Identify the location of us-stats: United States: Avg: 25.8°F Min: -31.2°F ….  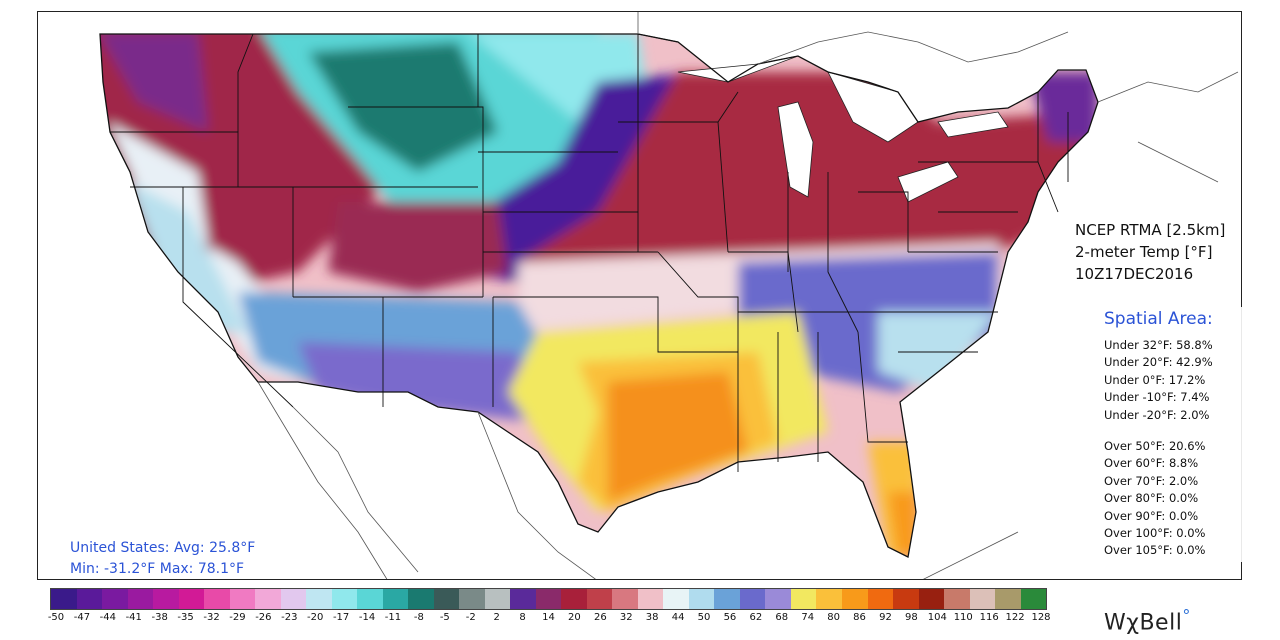
(162, 559).